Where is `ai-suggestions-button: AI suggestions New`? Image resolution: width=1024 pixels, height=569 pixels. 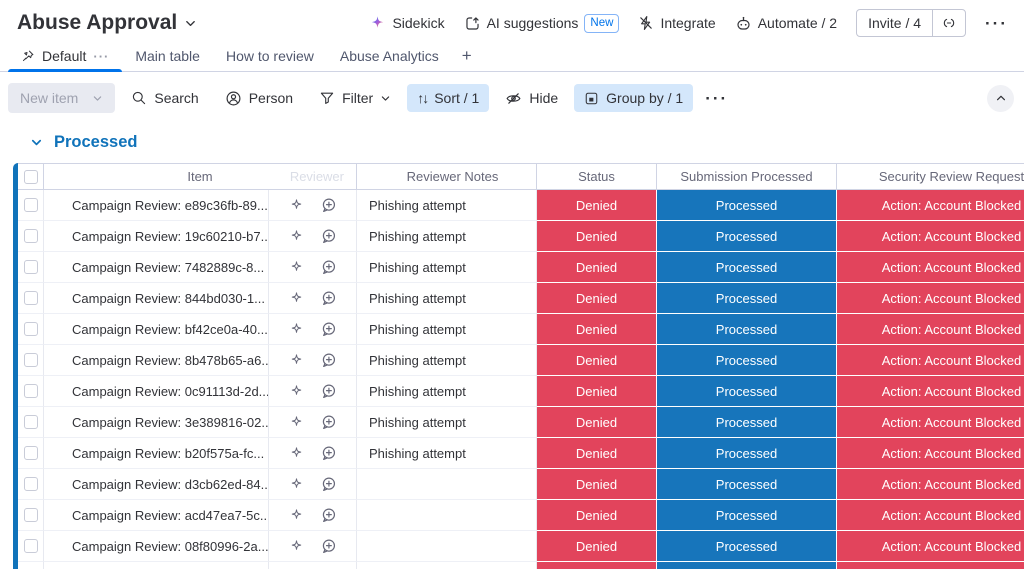 ai-suggestions-button: AI suggestions New is located at coordinates (542, 23).